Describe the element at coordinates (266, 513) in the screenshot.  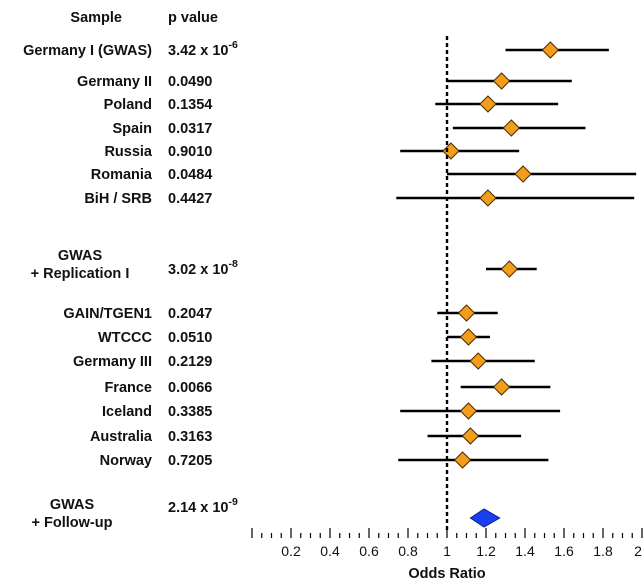
I see `study-row: GWAS + Follow-up 2.14 x 10-9` at that location.